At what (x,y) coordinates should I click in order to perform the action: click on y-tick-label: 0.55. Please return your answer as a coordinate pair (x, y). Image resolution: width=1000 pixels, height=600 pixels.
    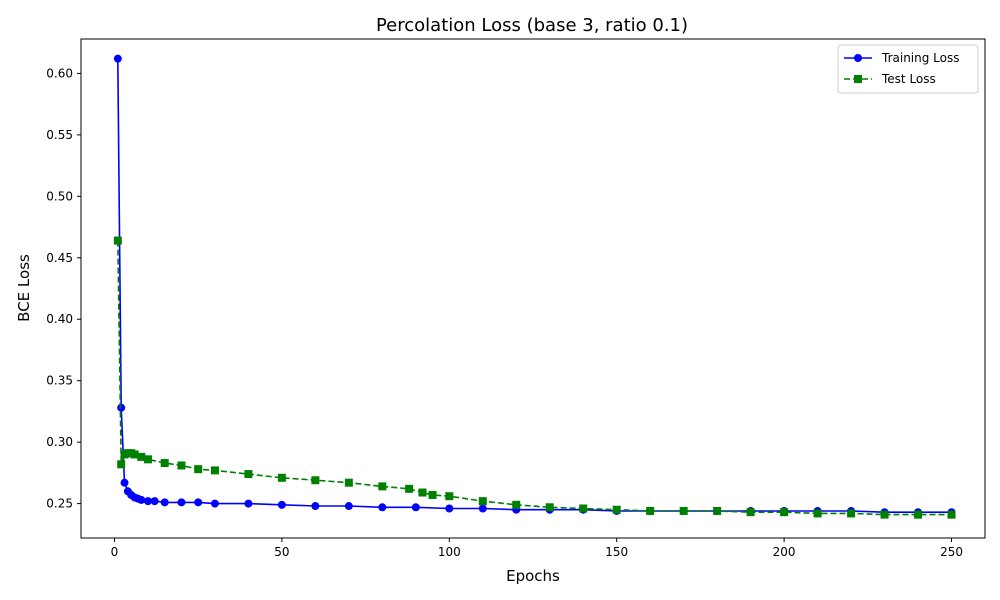
    Looking at the image, I should click on (59, 135).